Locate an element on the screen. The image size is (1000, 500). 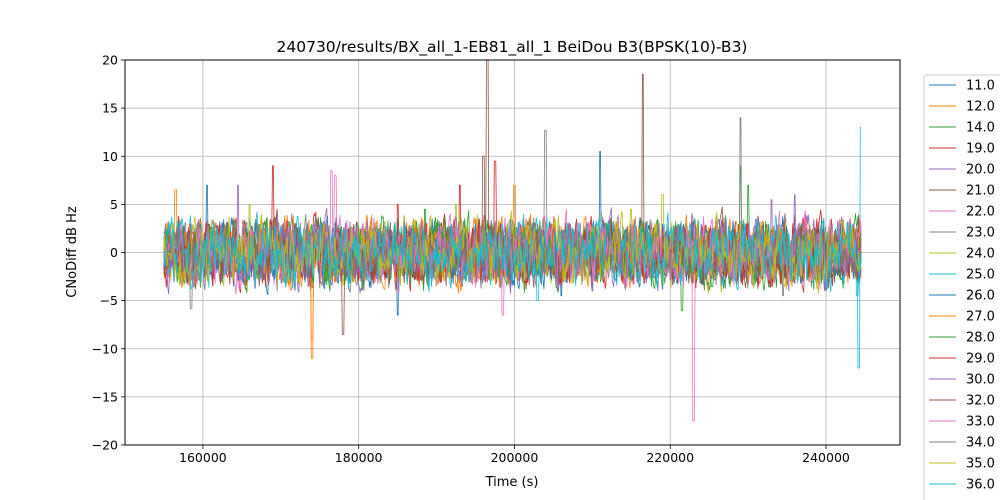
legend-label: 25.0 is located at coordinates (980, 275).